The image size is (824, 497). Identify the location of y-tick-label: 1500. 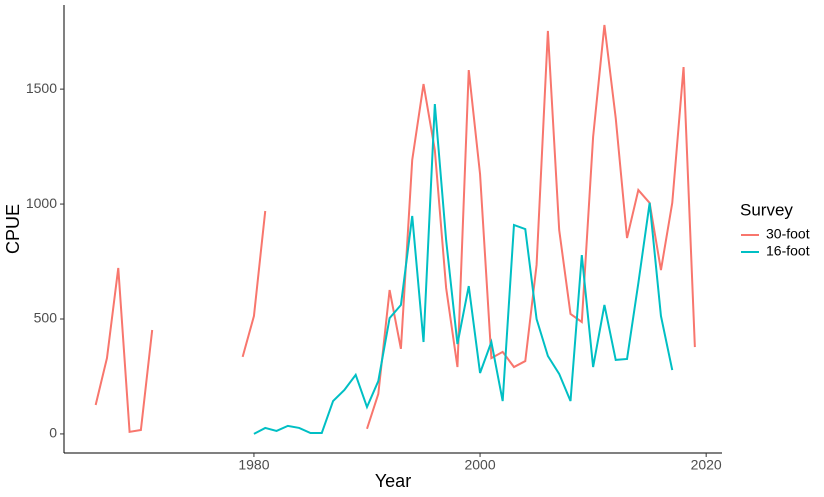
(41, 88).